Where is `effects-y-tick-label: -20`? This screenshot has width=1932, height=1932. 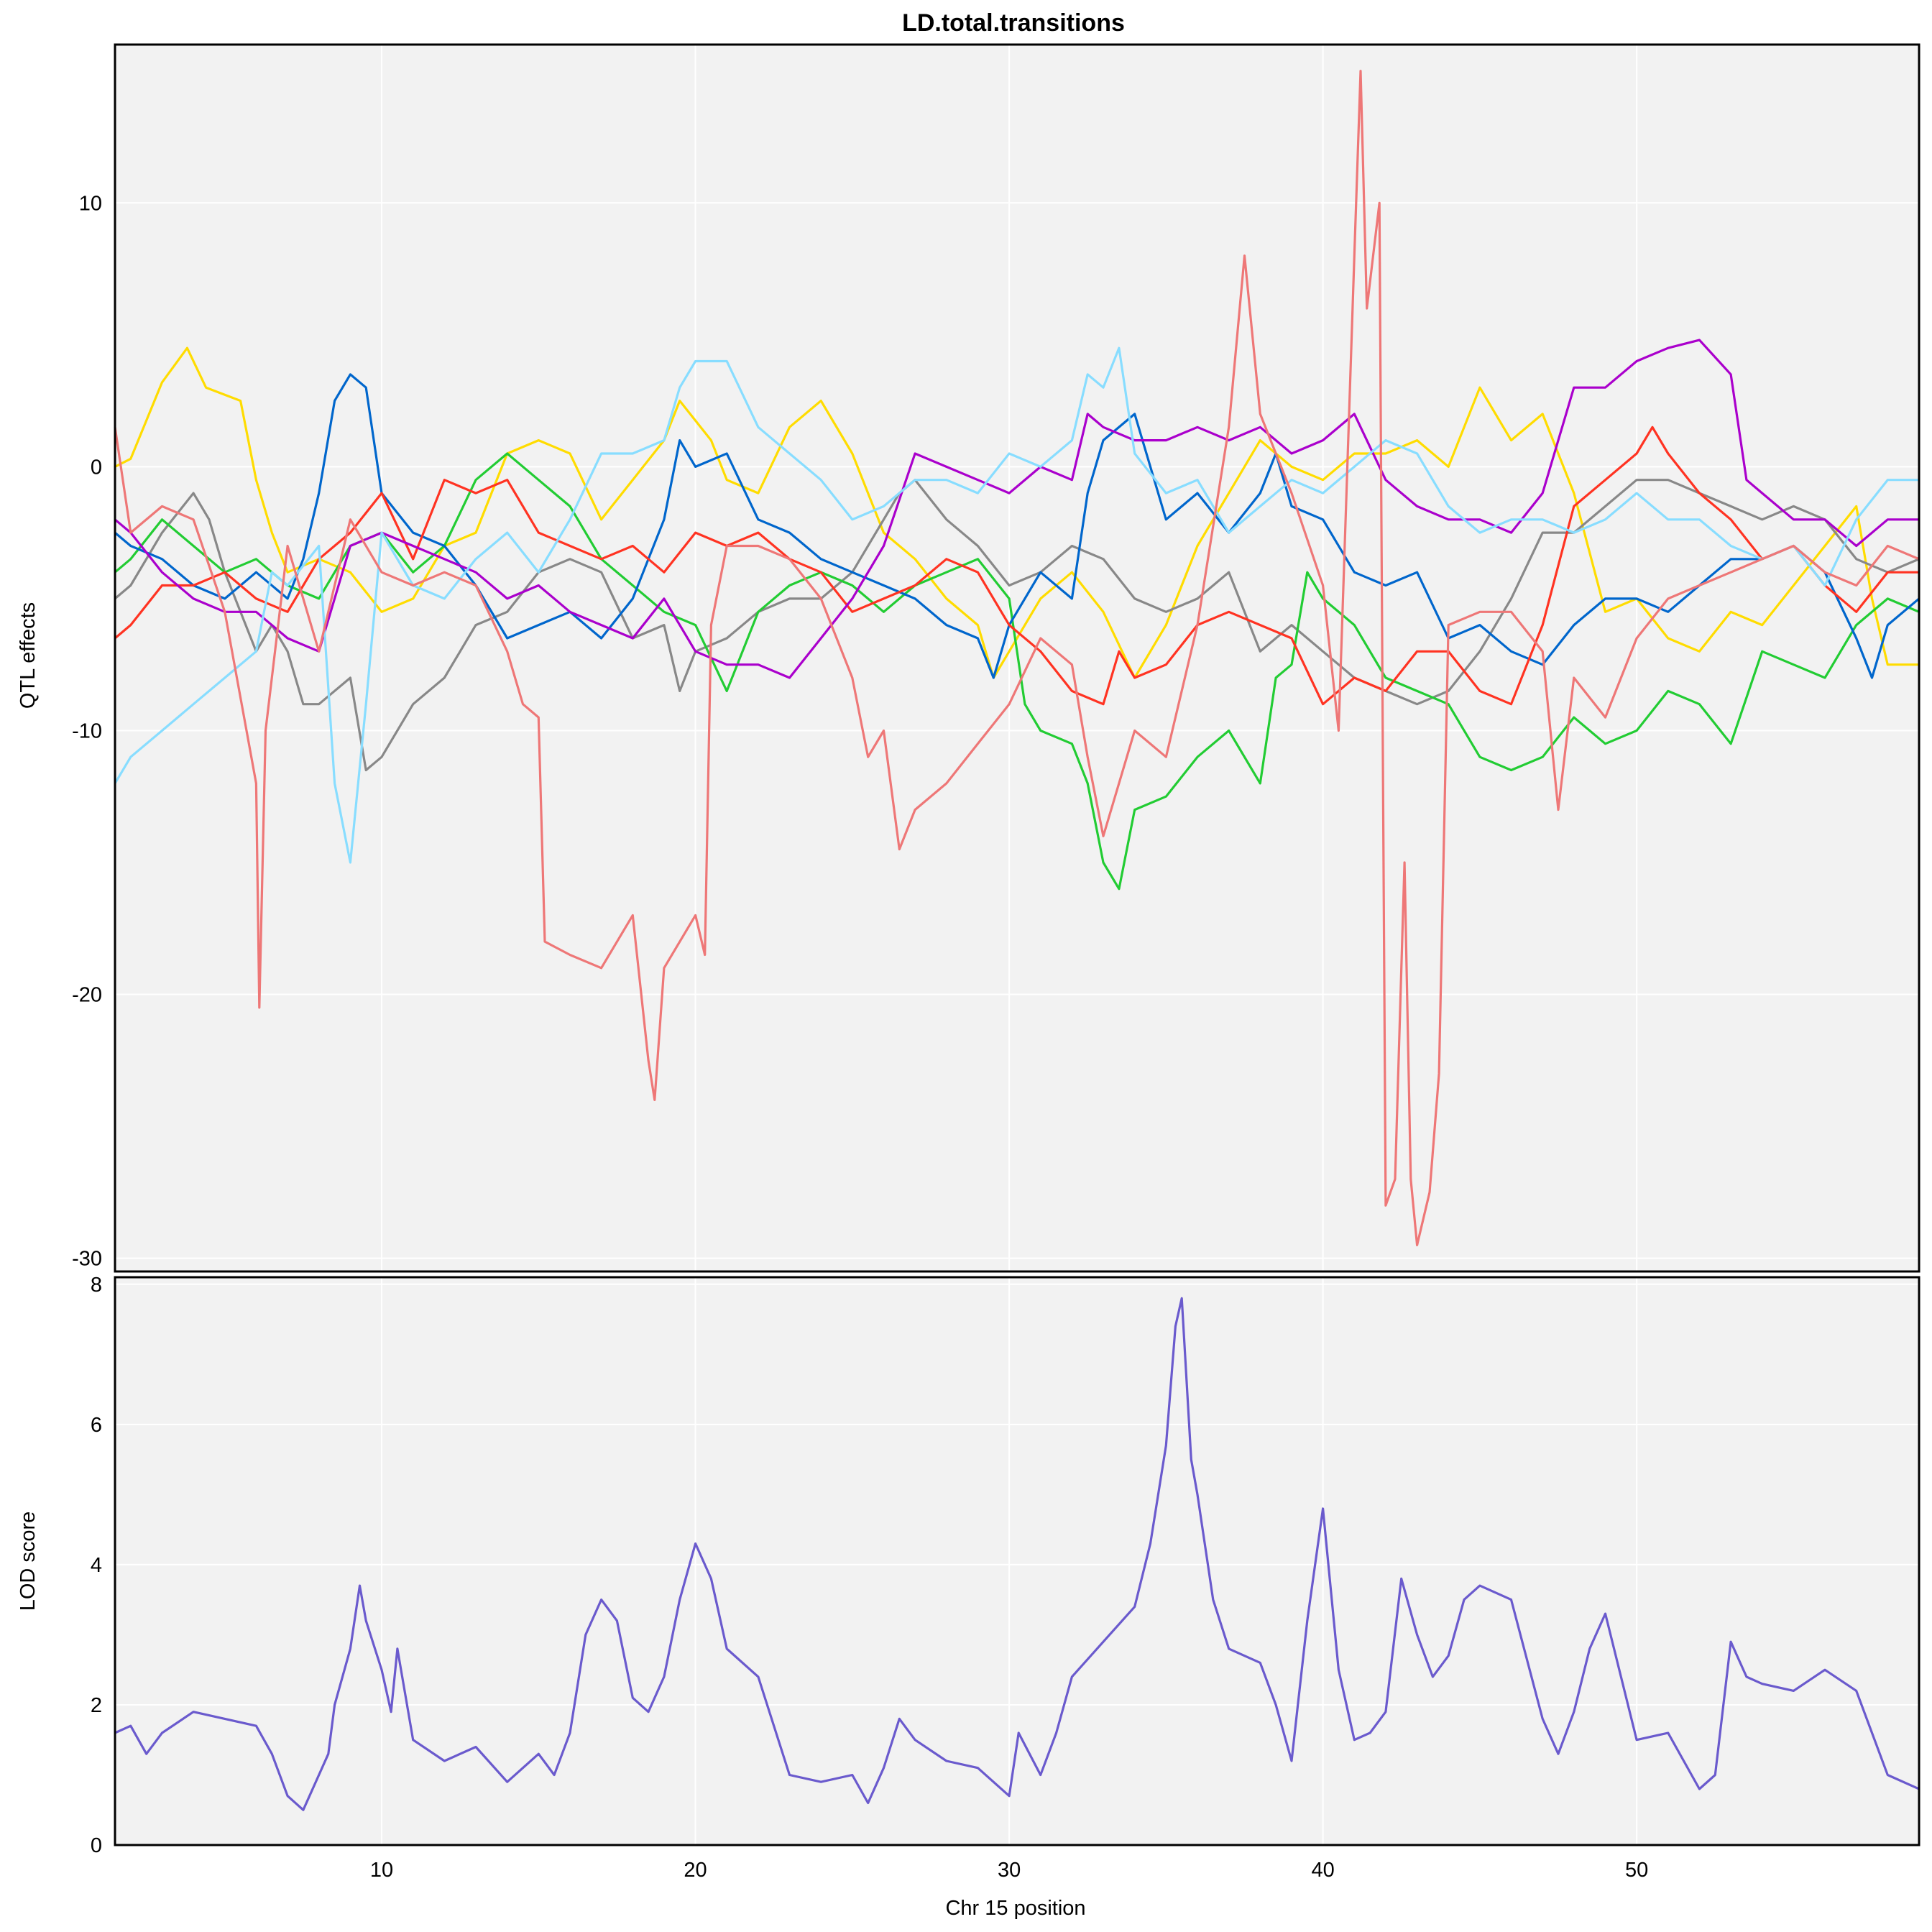 effects-y-tick-label: -20 is located at coordinates (87, 995).